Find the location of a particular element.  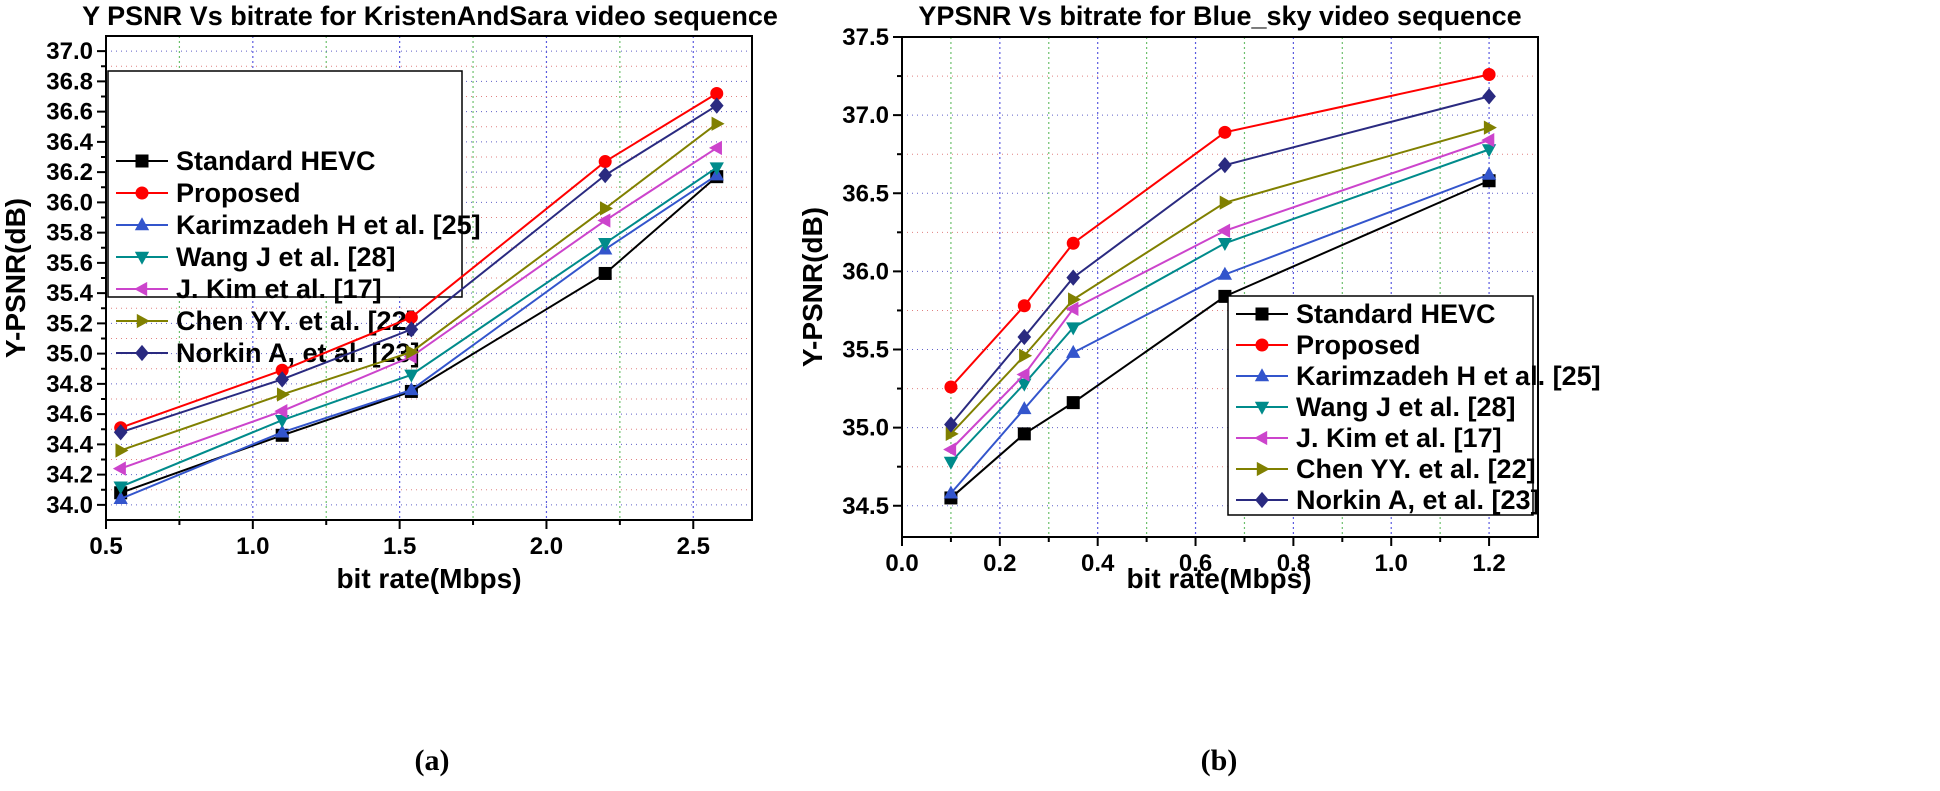

y-tick-label: 36.5 is located at coordinates (865, 193).